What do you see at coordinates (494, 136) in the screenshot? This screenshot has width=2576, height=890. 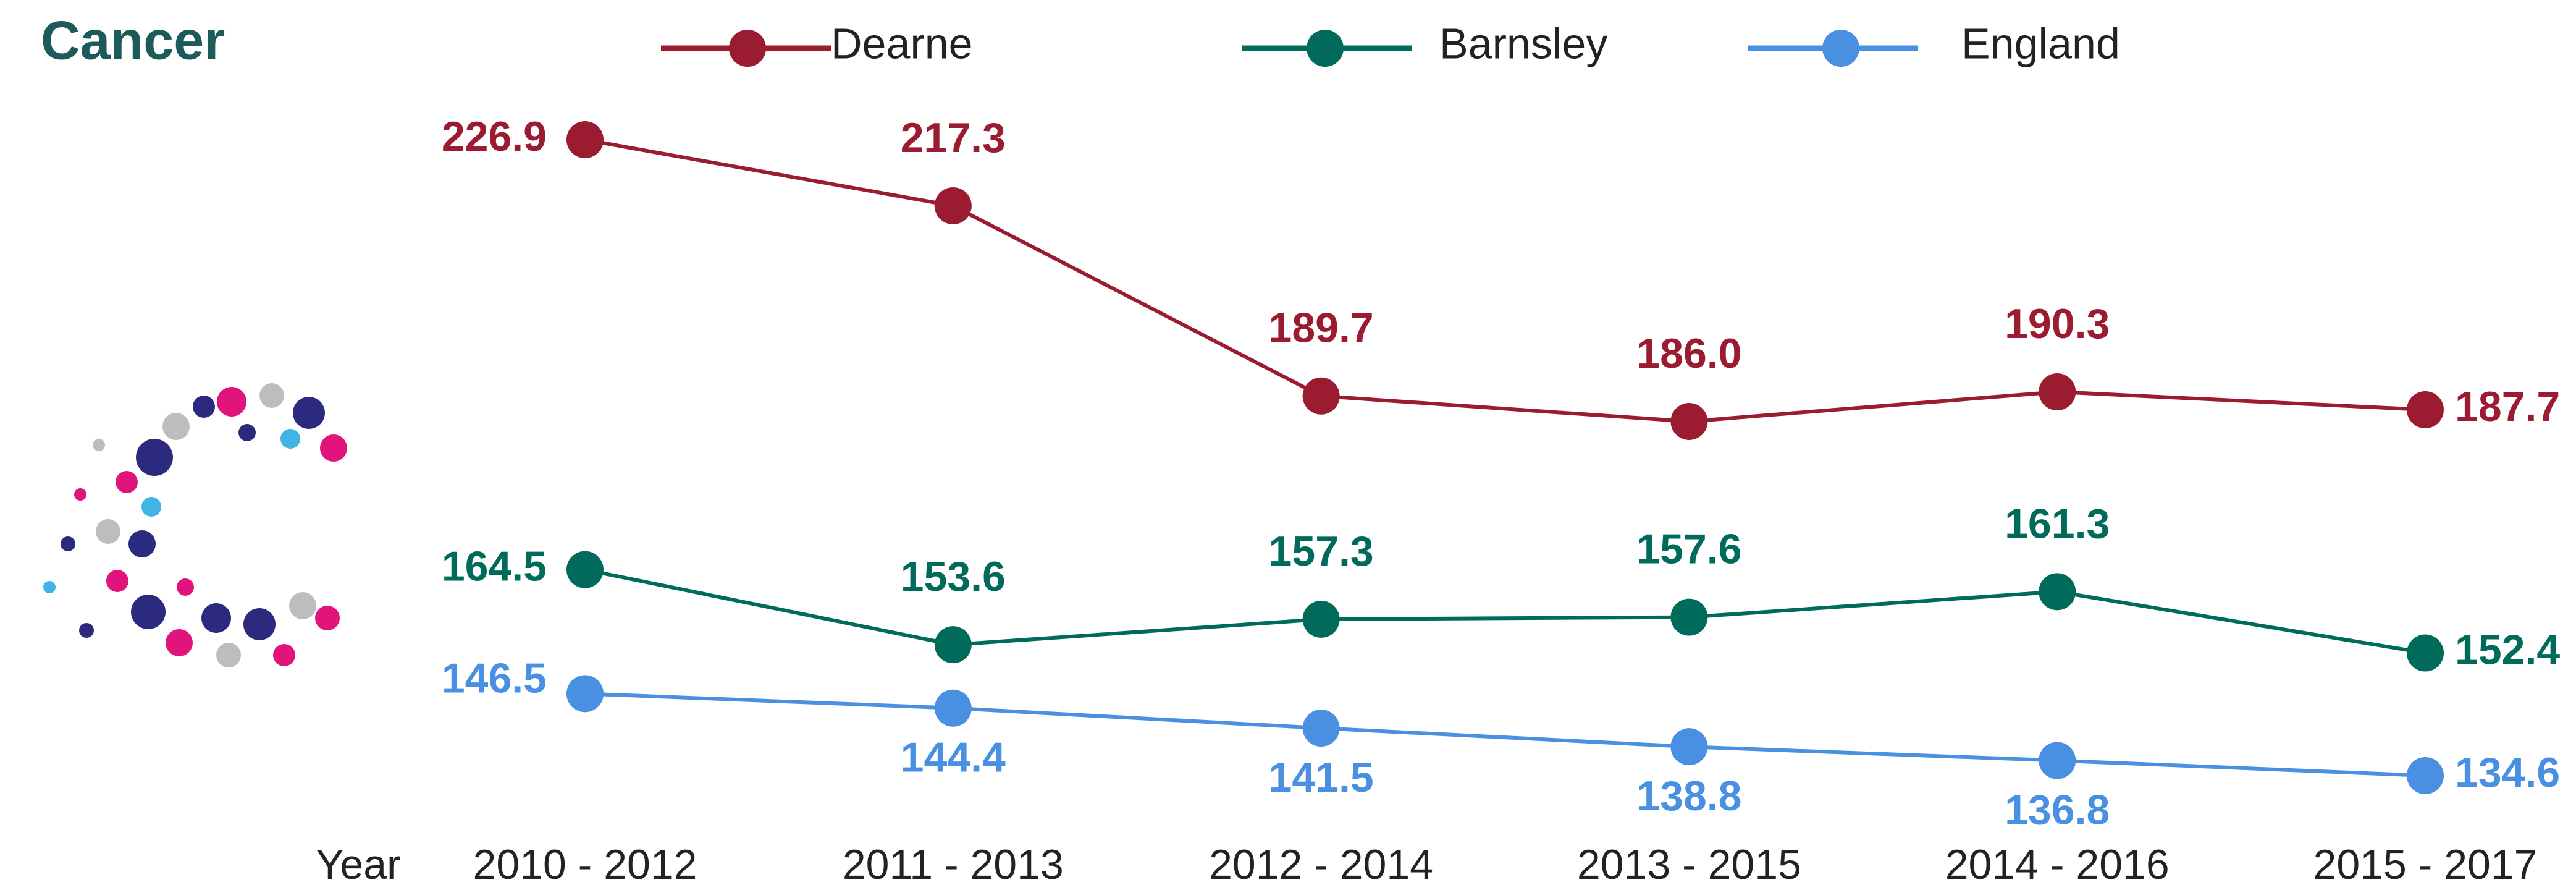 I see `data-label: 226.9` at bounding box center [494, 136].